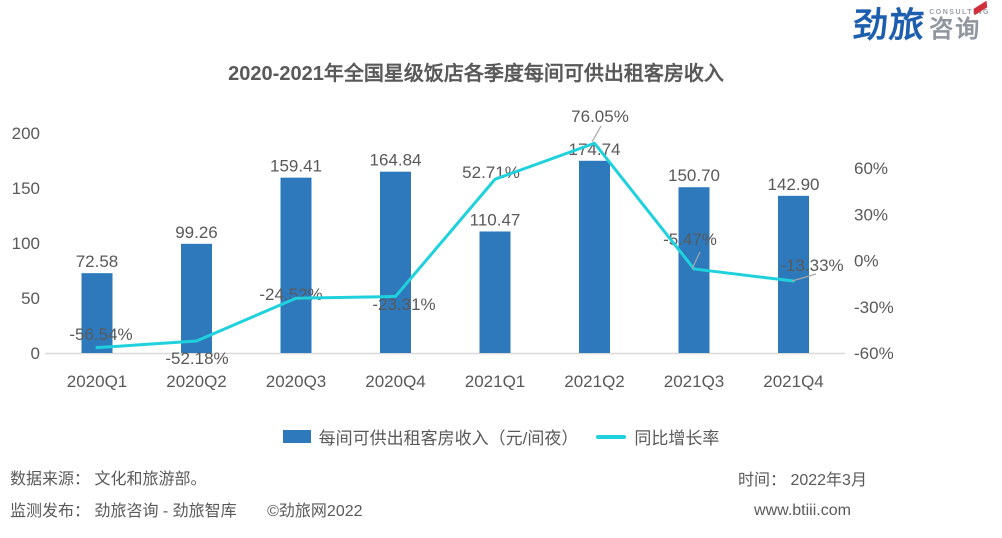  I want to click on left-axis-tick: 200, so click(26, 133).